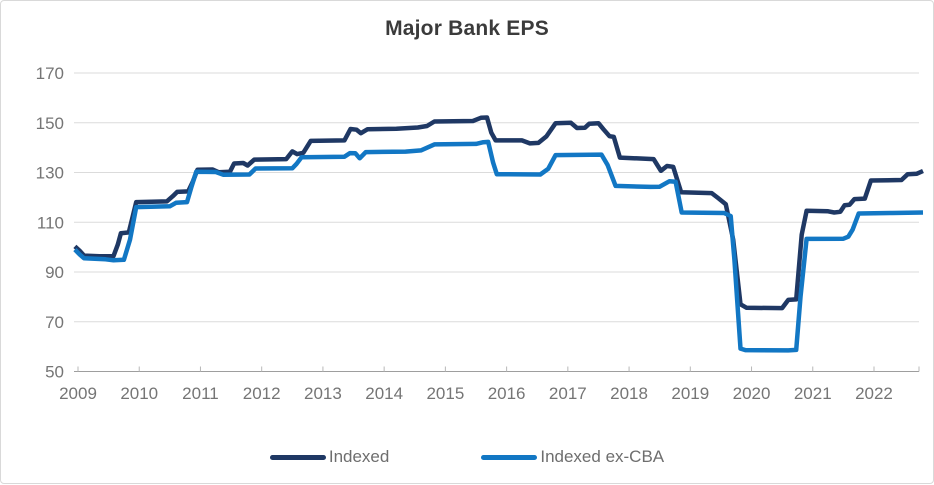 The image size is (934, 485). I want to click on y-tick-label: 170, so click(50, 73).